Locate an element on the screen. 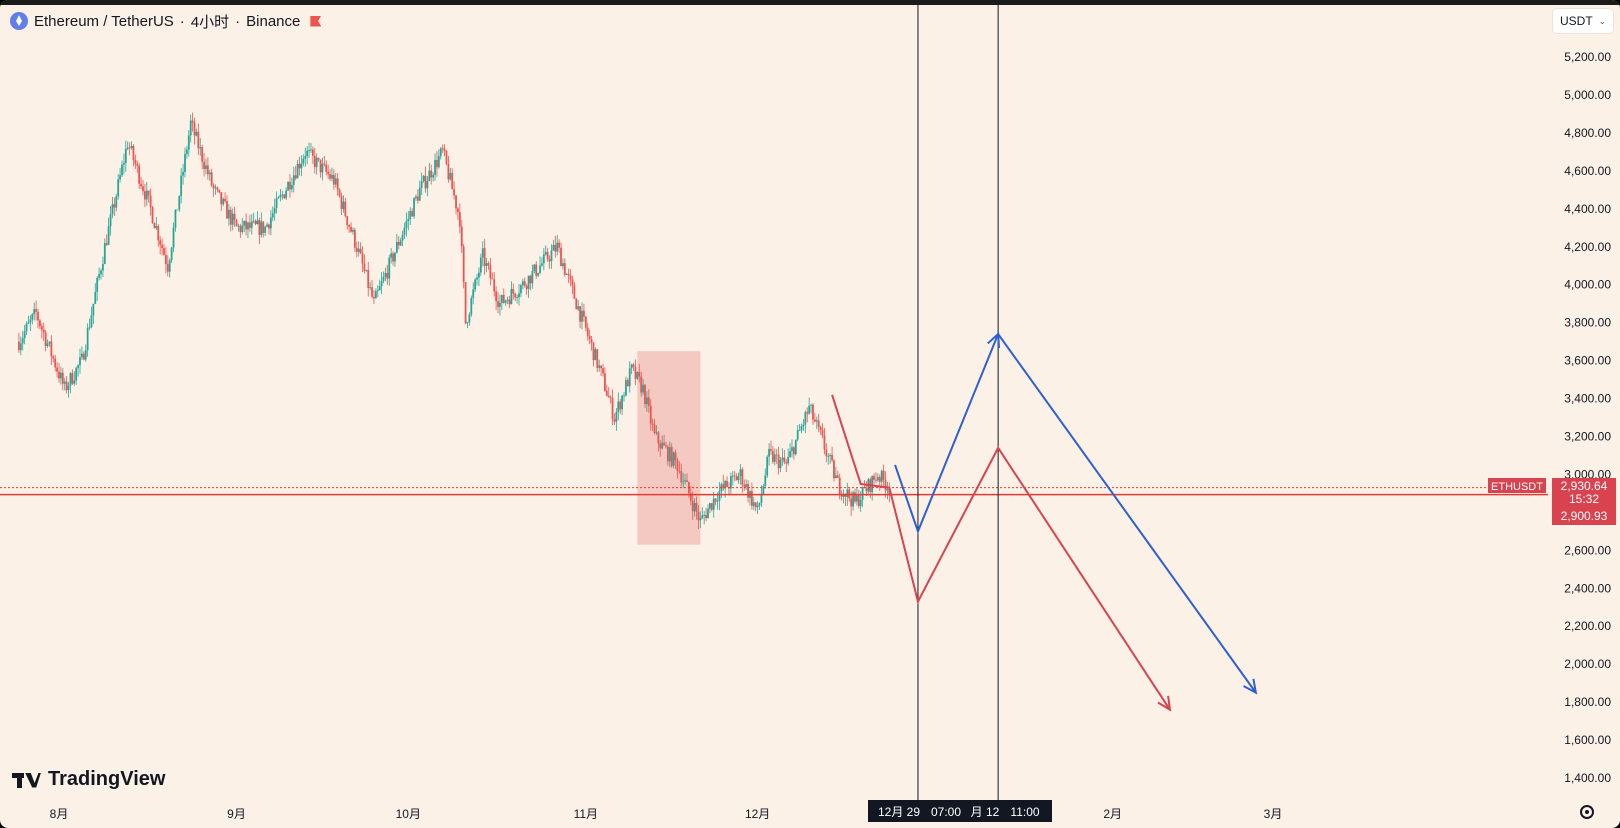 The height and width of the screenshot is (828, 1620). projection-arrowhead-red is located at coordinates (1164, 703).